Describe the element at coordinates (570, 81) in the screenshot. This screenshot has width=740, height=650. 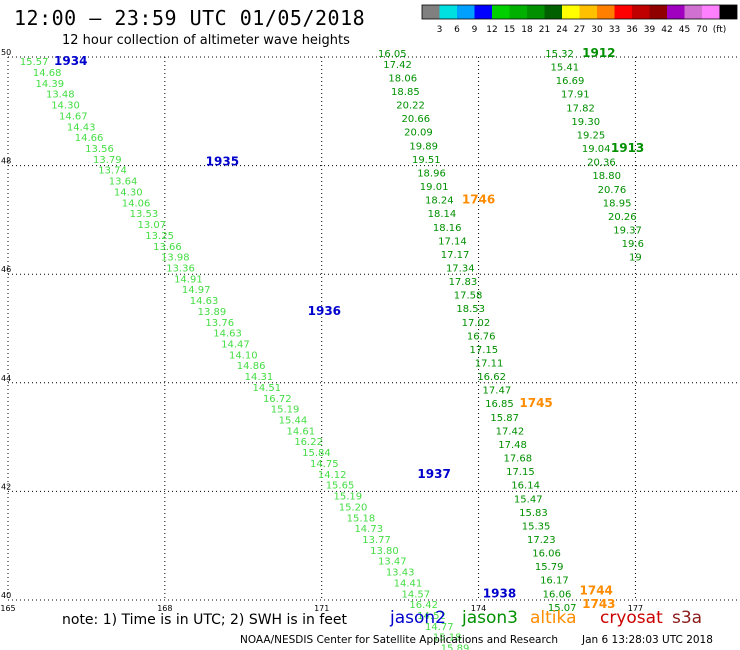
I see `wave-height-label: 16.69` at that location.